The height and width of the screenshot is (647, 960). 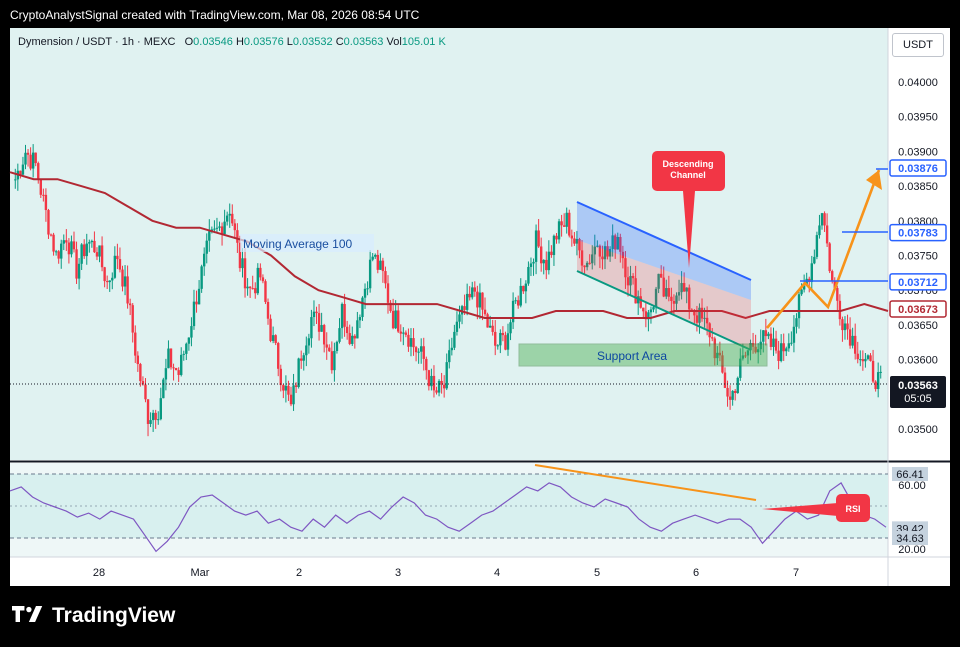 I want to click on channel-callout-label: Descending Channel, so click(x=687, y=169).